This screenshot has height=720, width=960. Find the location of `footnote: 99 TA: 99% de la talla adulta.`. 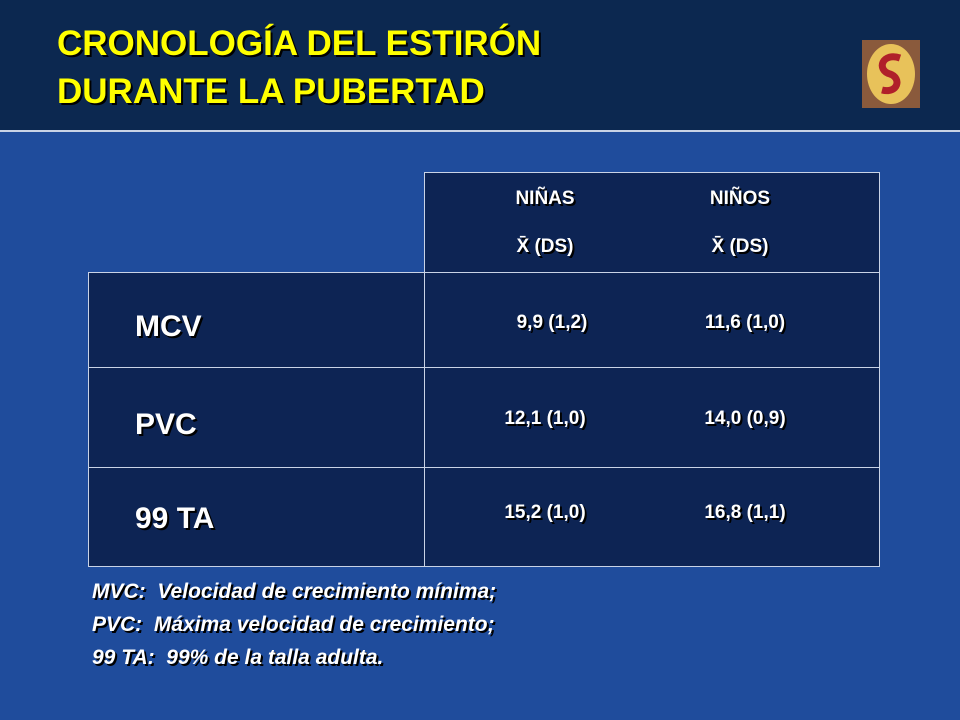

footnote: 99 TA: 99% de la talla adulta. is located at coordinates (238, 657).